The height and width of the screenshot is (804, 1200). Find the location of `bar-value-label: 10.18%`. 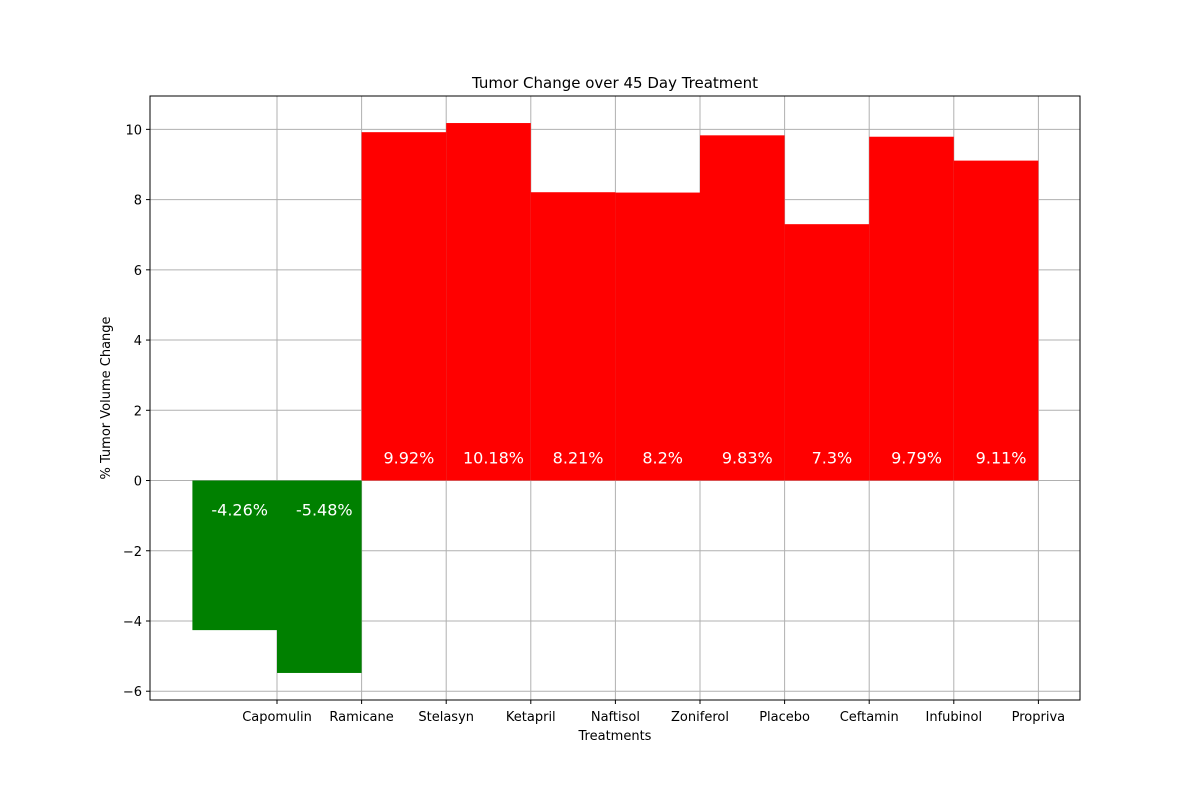

bar-value-label: 10.18% is located at coordinates (493, 458).